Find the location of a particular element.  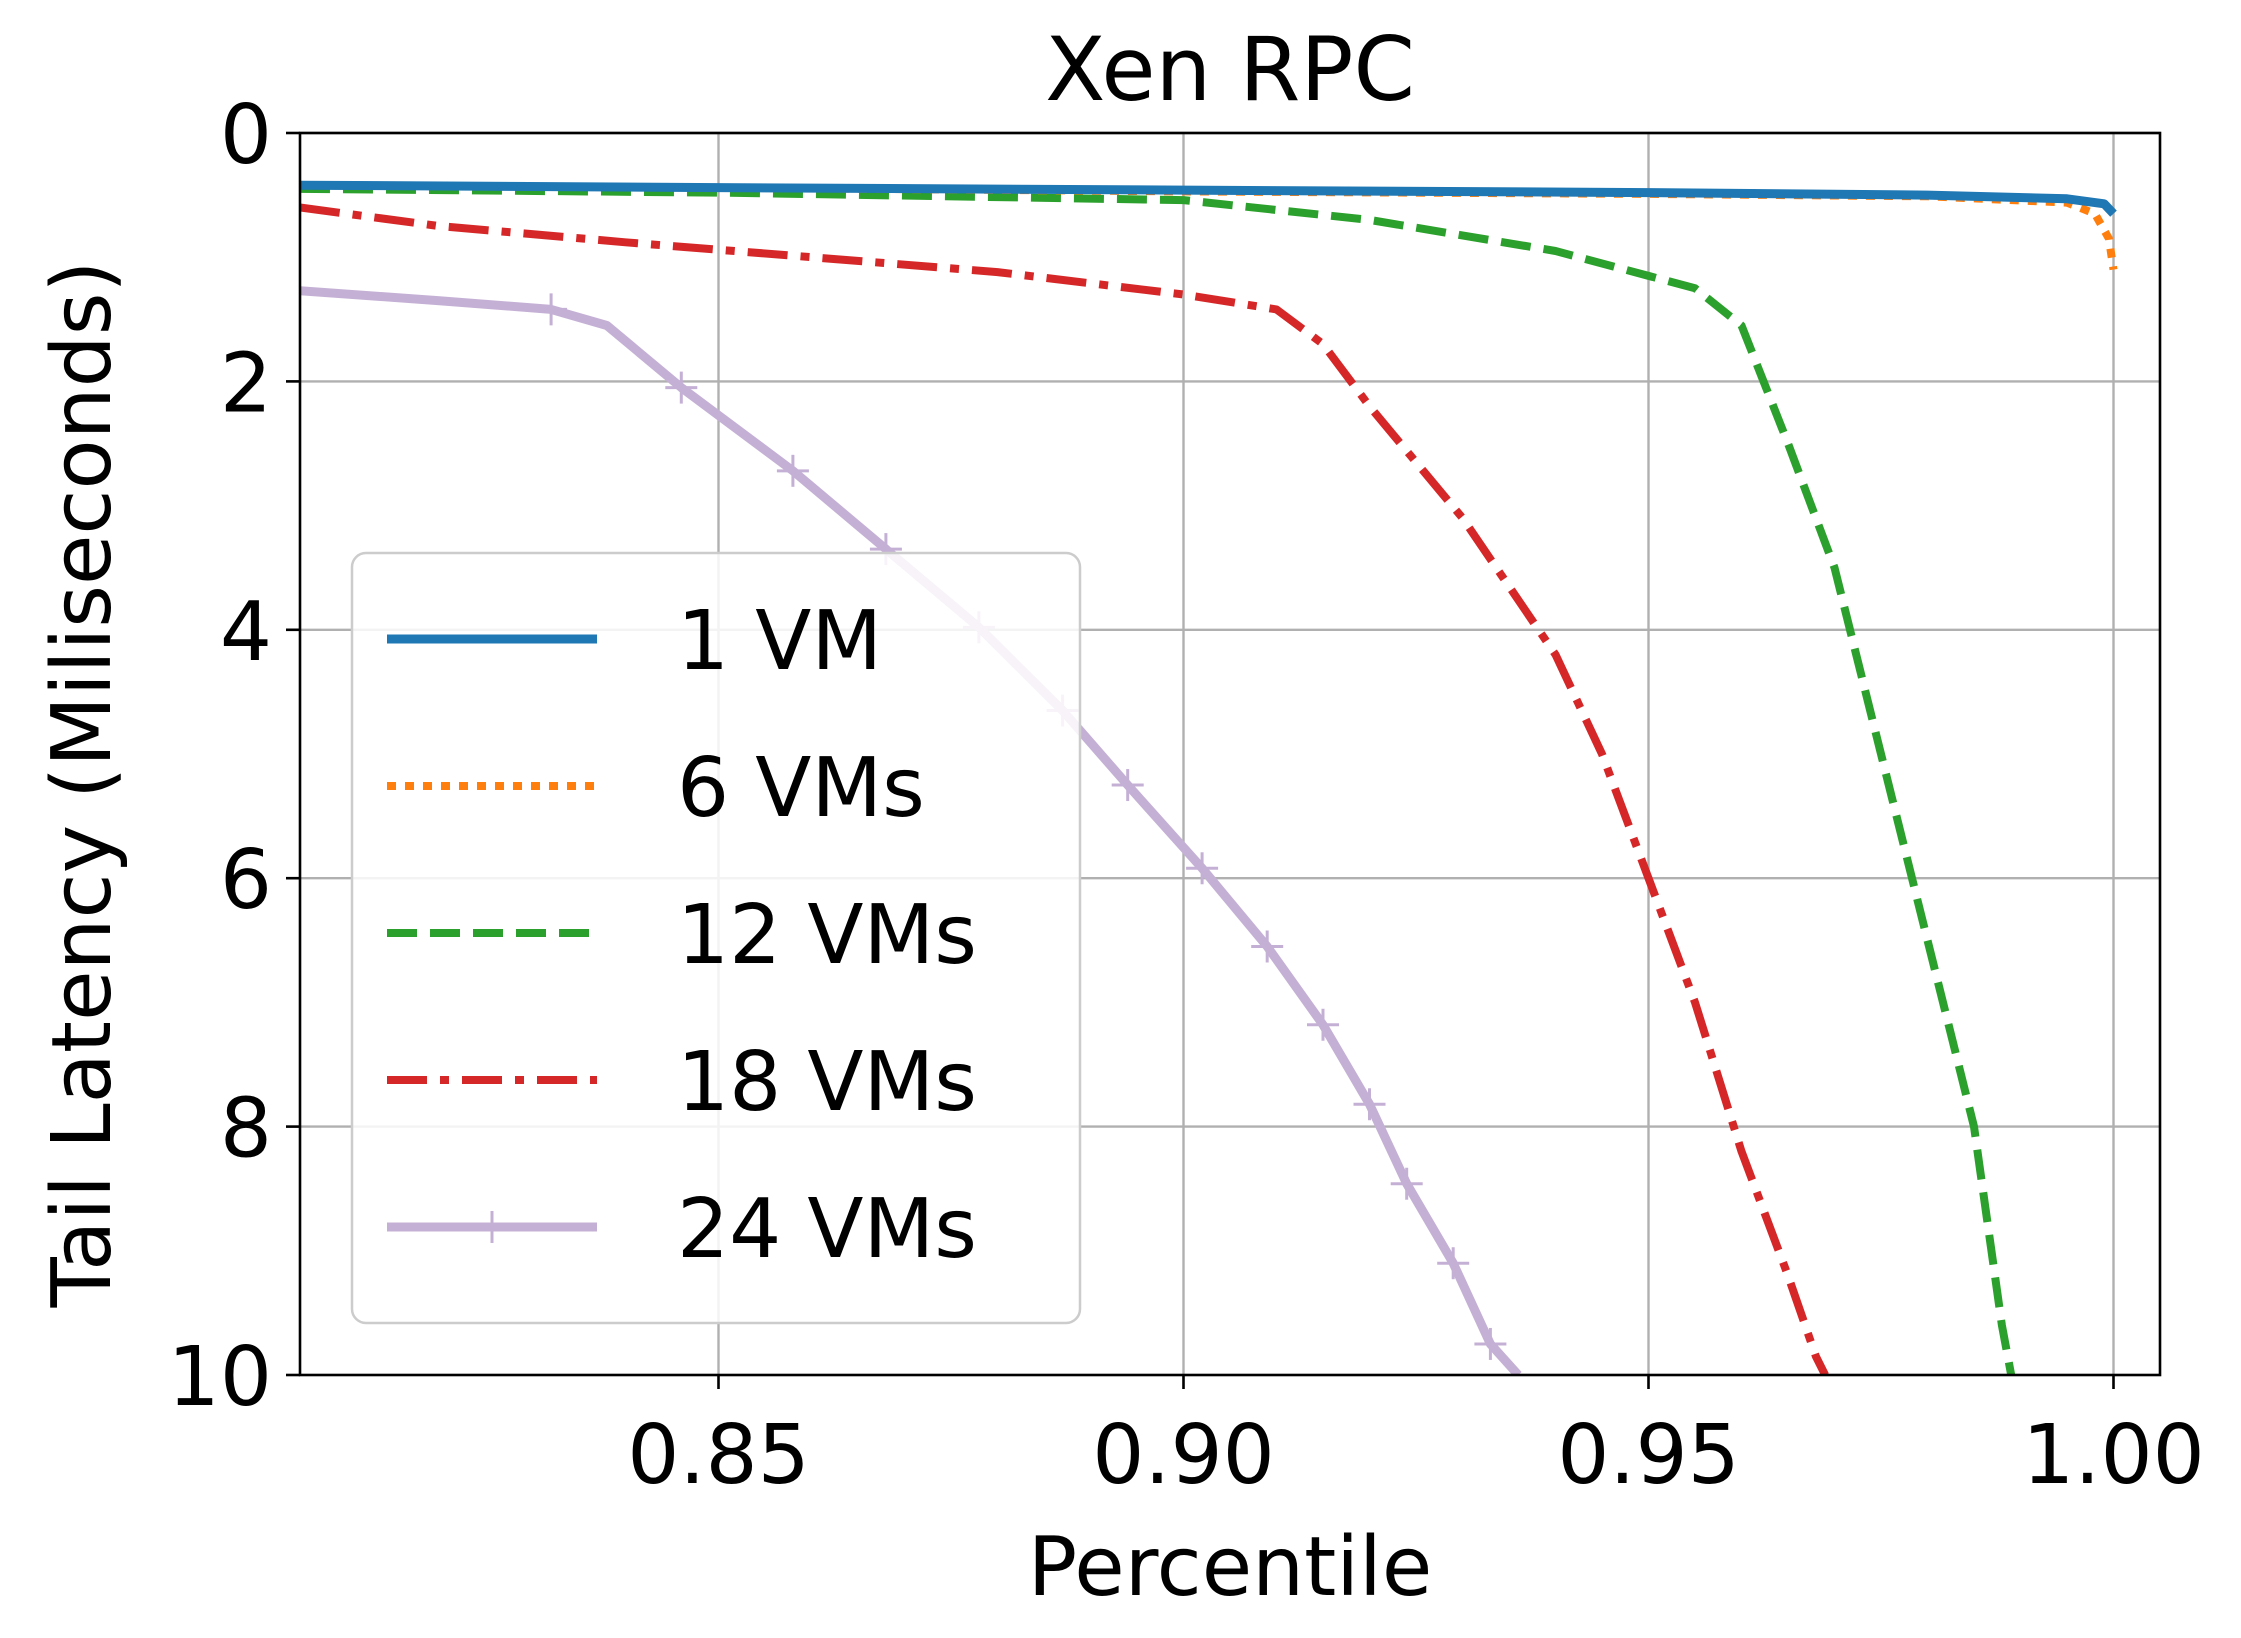

x-tick-label: 1.00 is located at coordinates (2113, 1455).